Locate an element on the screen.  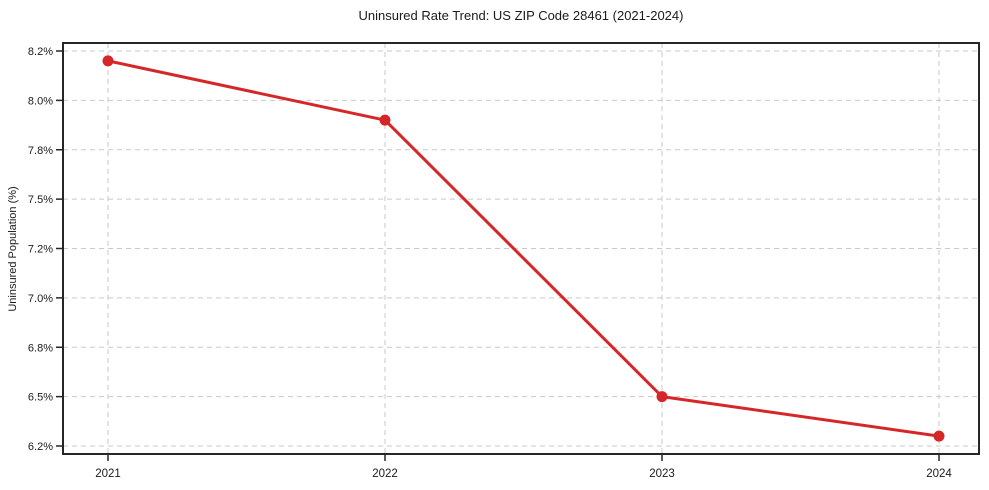
x-tick-label: 2024 is located at coordinates (939, 474).